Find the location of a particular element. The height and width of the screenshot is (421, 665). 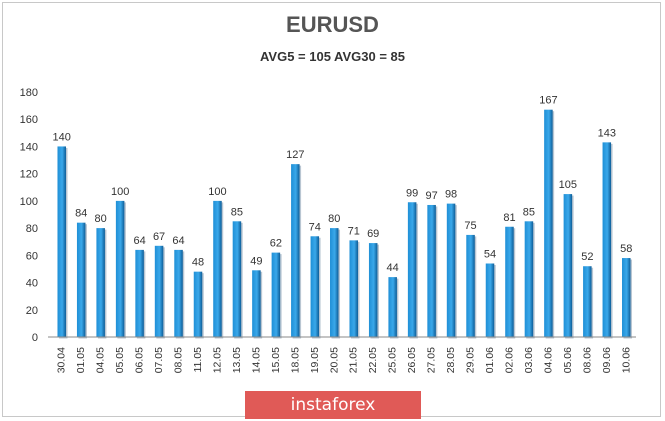

y-tick-label: 120 is located at coordinates (29, 175).